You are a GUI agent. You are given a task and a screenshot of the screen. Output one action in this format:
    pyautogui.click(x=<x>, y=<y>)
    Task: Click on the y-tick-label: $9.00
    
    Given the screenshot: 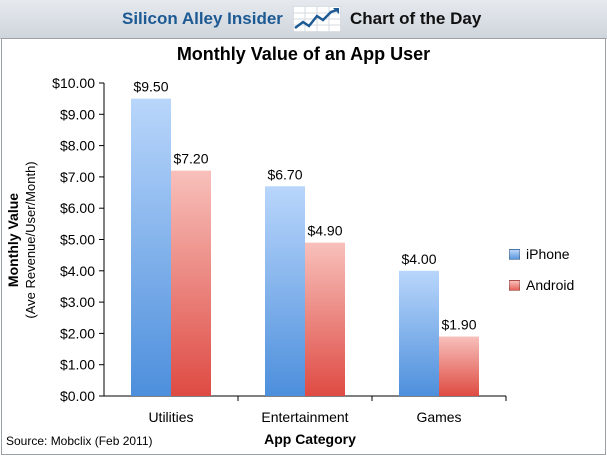 What is the action you would take?
    pyautogui.click(x=77, y=114)
    